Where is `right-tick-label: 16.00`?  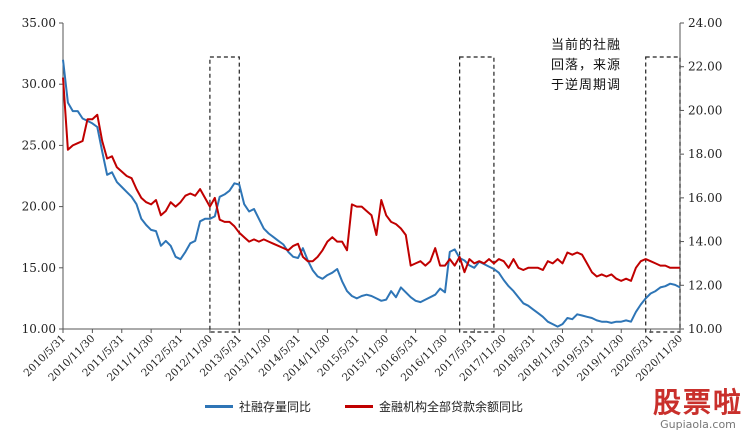
right-tick-label: 16.00 is located at coordinates (705, 198).